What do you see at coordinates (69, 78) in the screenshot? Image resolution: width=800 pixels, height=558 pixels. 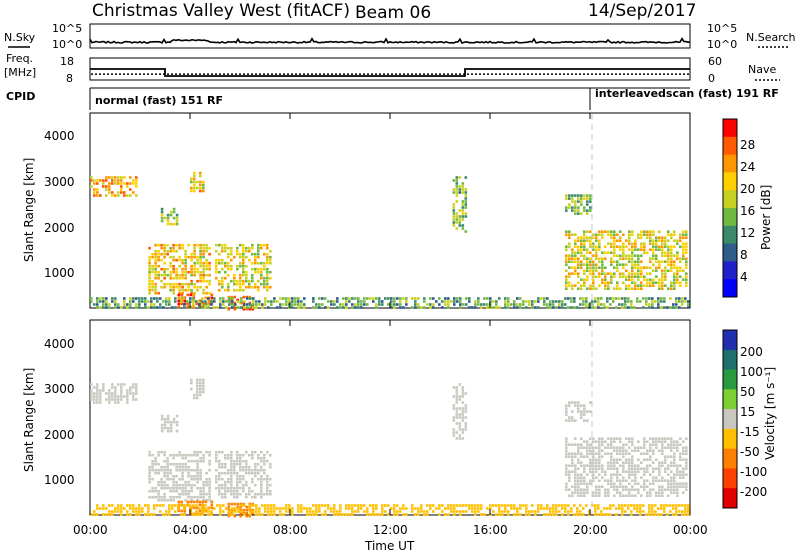 I see `freq-tick-bottom: 8` at bounding box center [69, 78].